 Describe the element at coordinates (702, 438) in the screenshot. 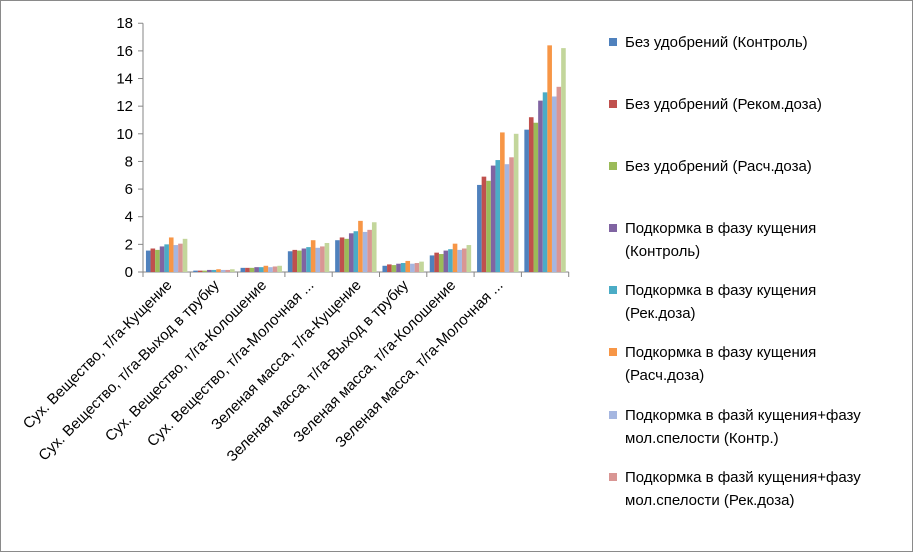

I see `legend-label-line: мол.спелости (Контр.)` at that location.